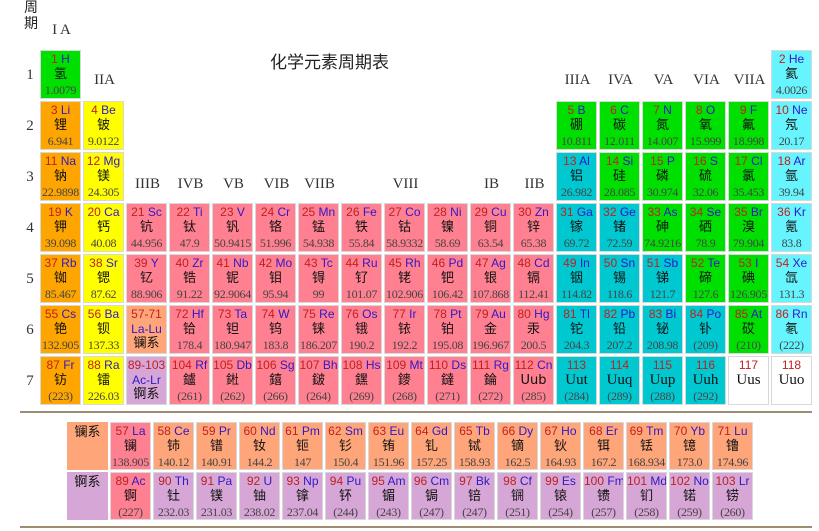 Image resolution: width=819 pixels, height=531 pixels. What do you see at coordinates (490, 380) in the screenshot?
I see `element-cell: 111 Rg 錀 (272)` at bounding box center [490, 380].